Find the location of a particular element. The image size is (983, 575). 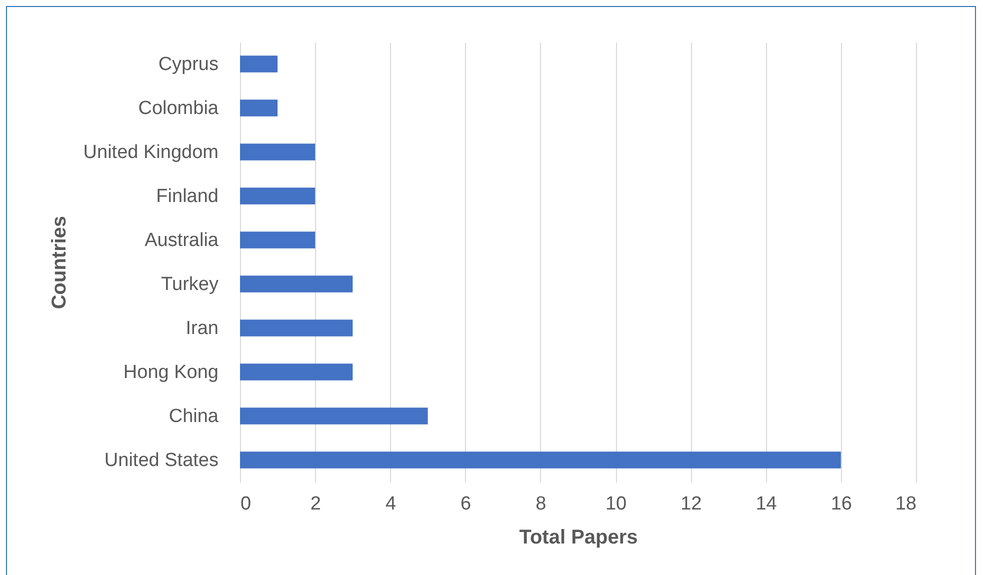

y-tick-label: Finland is located at coordinates (187, 196).